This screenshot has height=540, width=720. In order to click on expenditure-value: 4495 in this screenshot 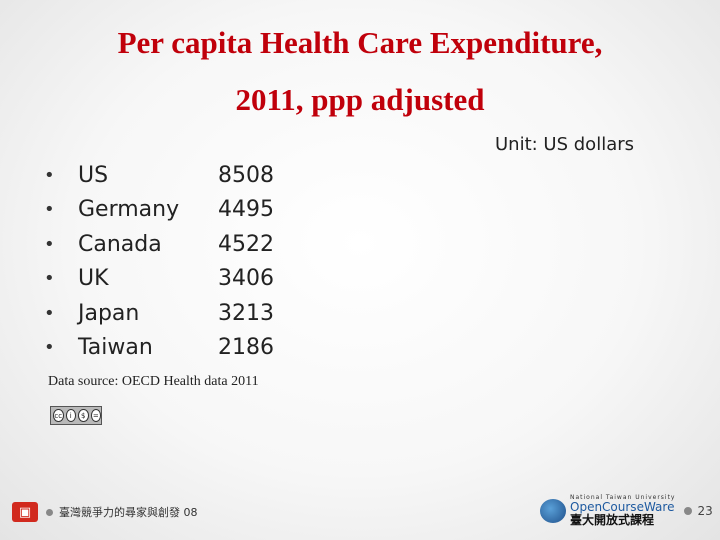, I will do `click(246, 210)`.